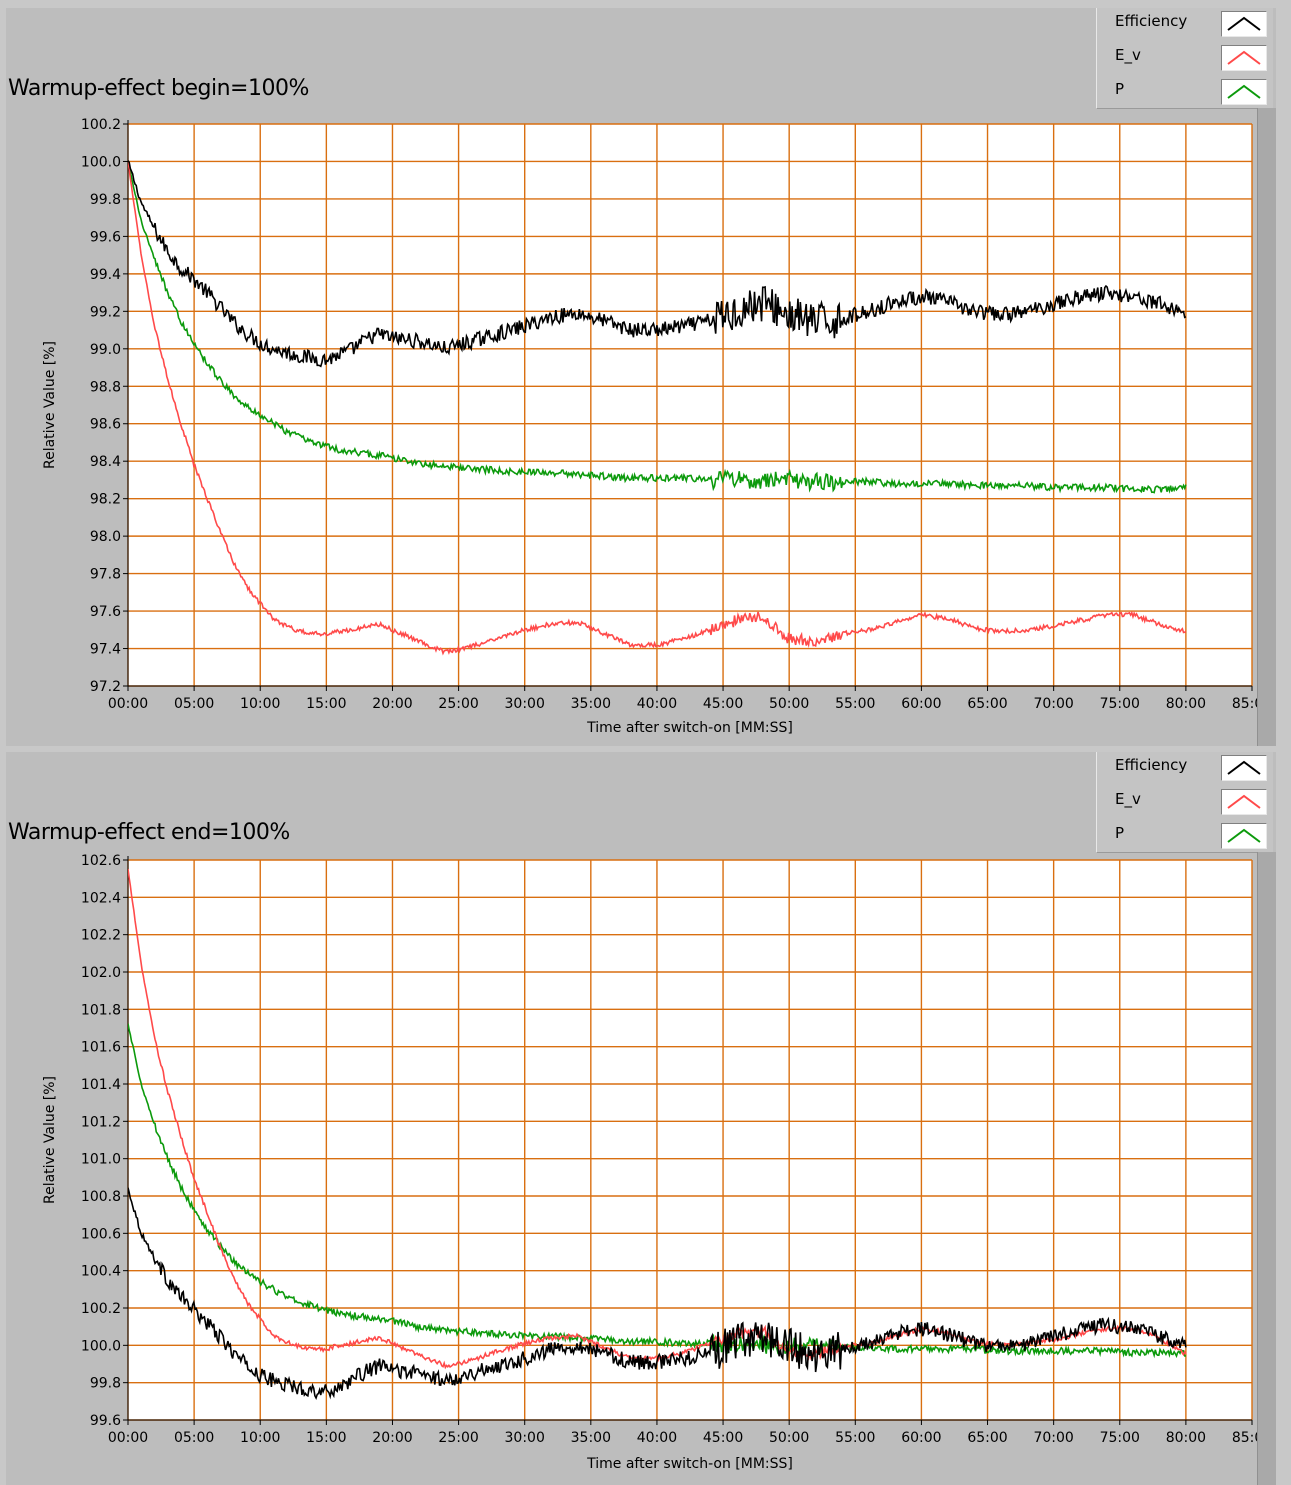  Describe the element at coordinates (105, 650) in the screenshot. I see `y-tick-label: 97.4` at that location.